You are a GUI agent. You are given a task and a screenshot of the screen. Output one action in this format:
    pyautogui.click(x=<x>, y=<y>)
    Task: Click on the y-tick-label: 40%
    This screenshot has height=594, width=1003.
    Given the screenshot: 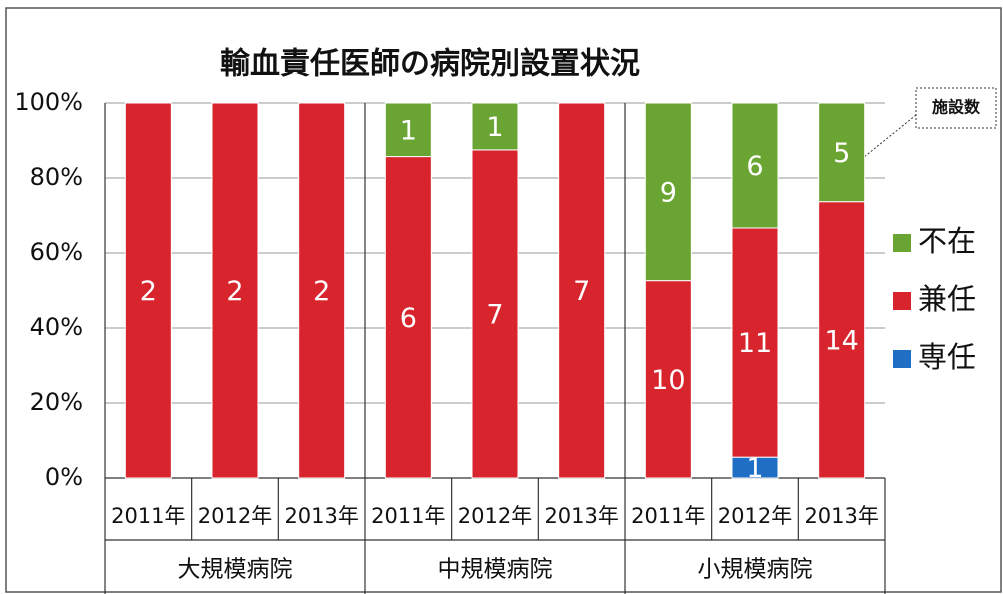 What is the action you would take?
    pyautogui.click(x=56, y=327)
    